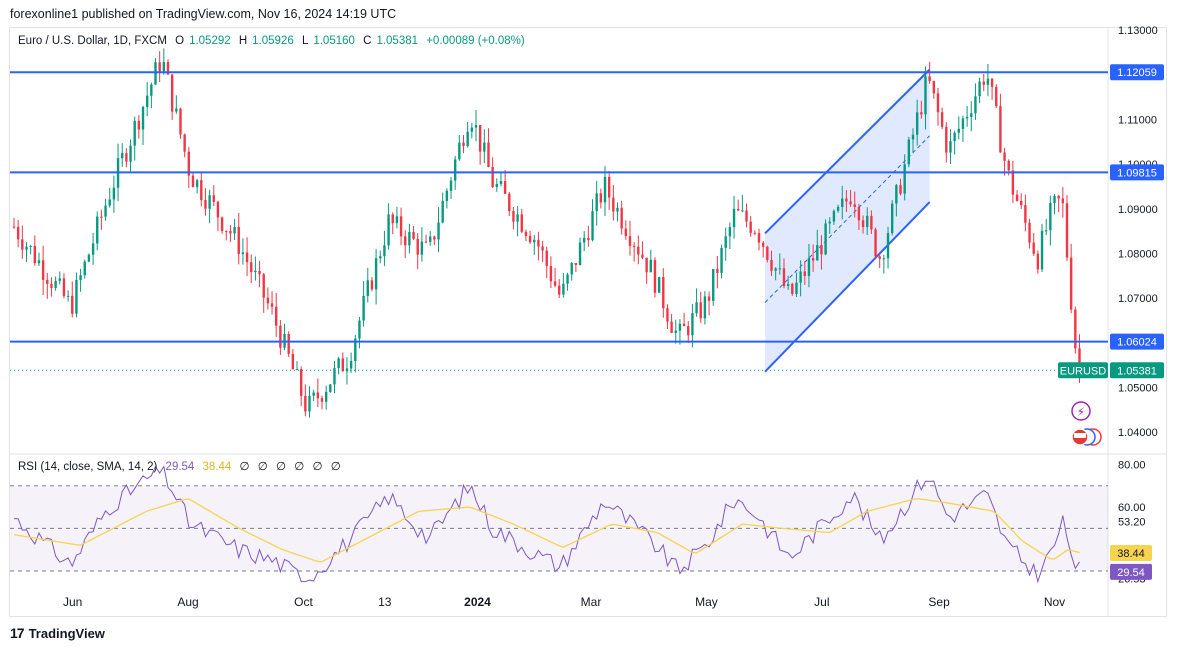 Image resolution: width=1177 pixels, height=650 pixels. What do you see at coordinates (92, 41) in the screenshot?
I see `symbol-title: Euro / U.S. Dollar, 1D, FXCM` at bounding box center [92, 41].